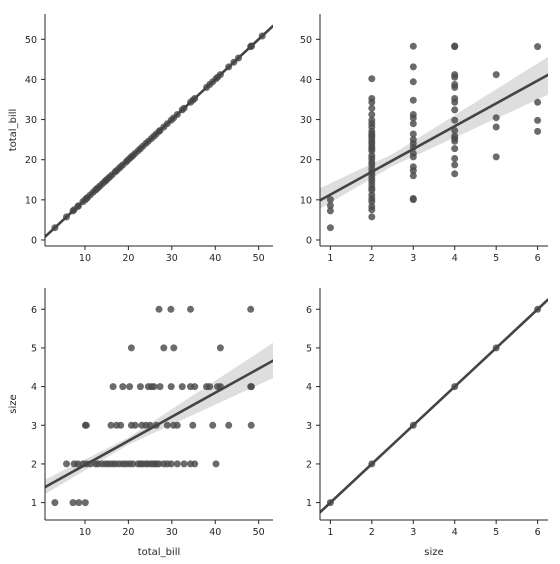 This screenshot has width=560, height=564. Describe the element at coordinates (330, 532) in the screenshot. I see `x-tick-label: 1` at that location.